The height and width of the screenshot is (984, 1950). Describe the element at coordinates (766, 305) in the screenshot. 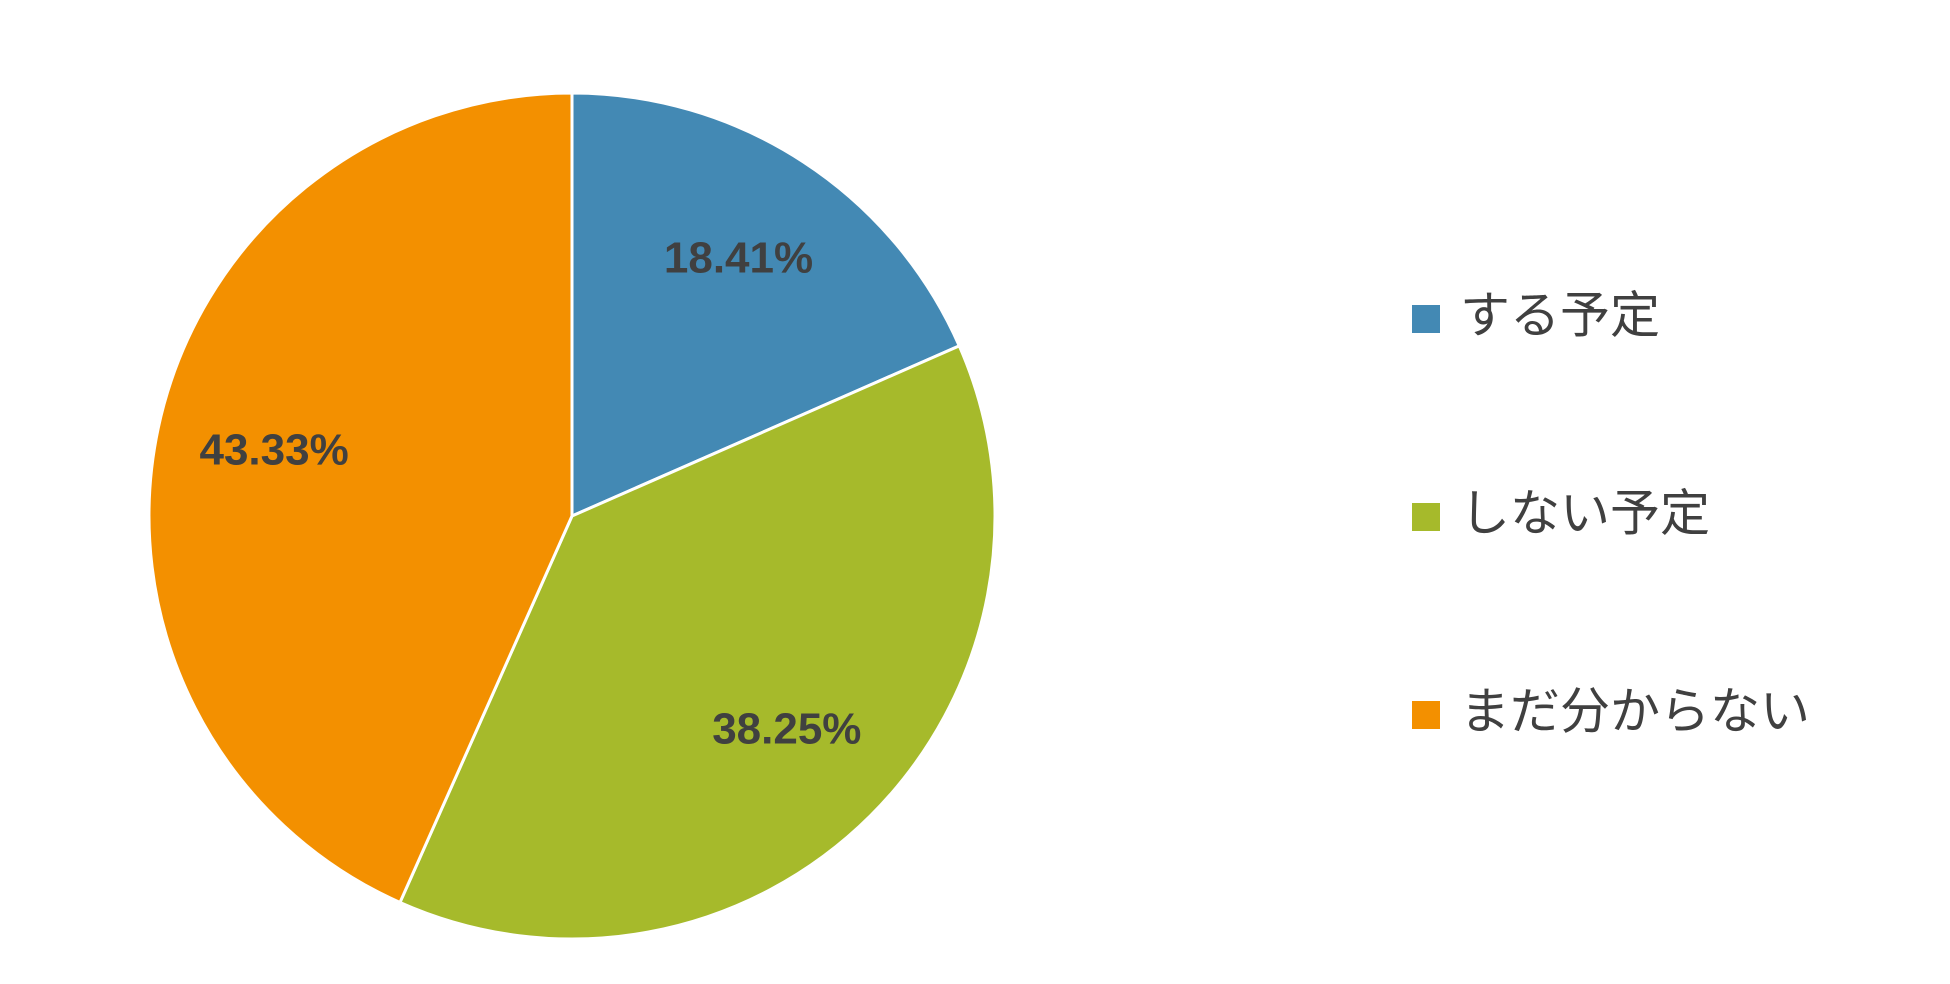

I see `pie-slice` at that location.